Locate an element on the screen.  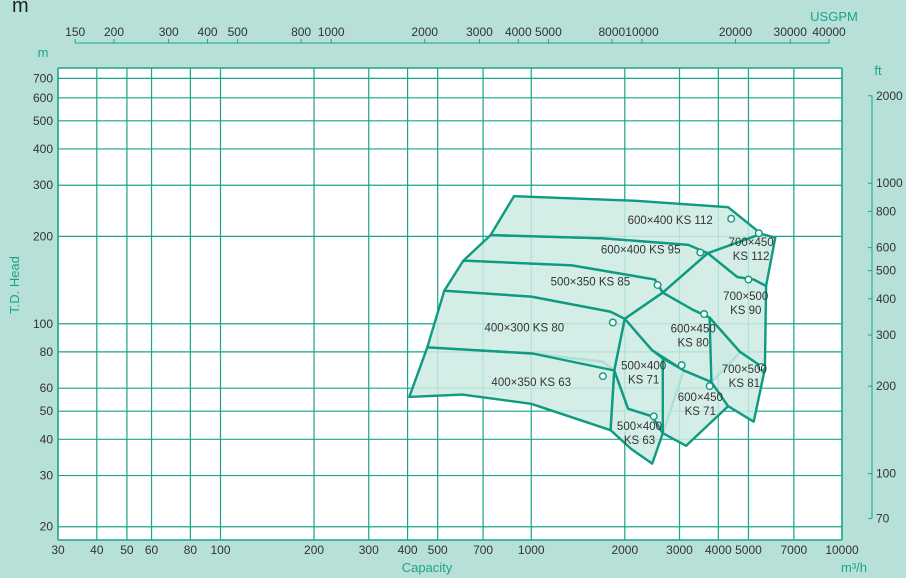
x-tick-label: 4000 is located at coordinates (718, 550).